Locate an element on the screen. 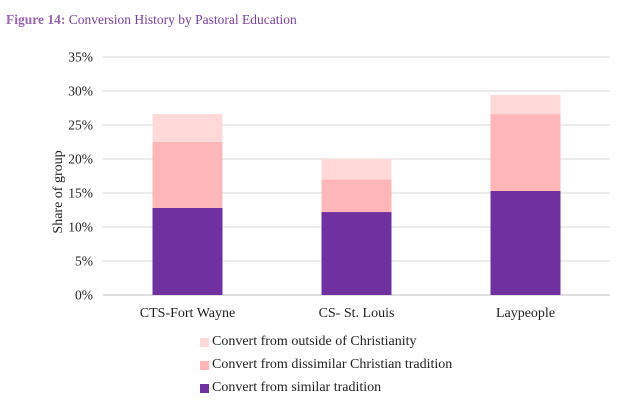  legend-item: Convert from similar tradition is located at coordinates (326, 388).